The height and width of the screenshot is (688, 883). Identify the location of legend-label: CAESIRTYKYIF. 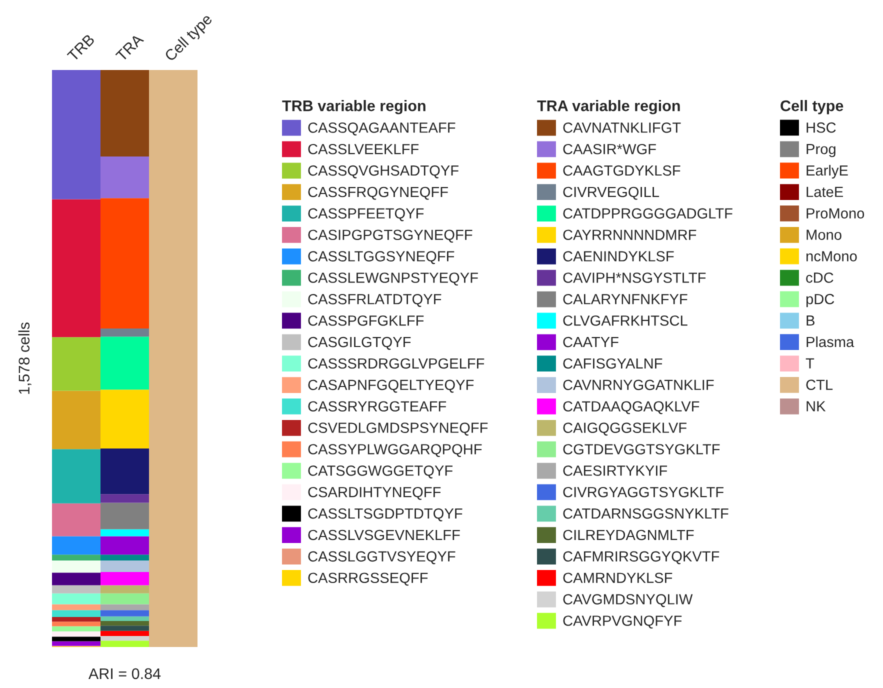
(615, 471).